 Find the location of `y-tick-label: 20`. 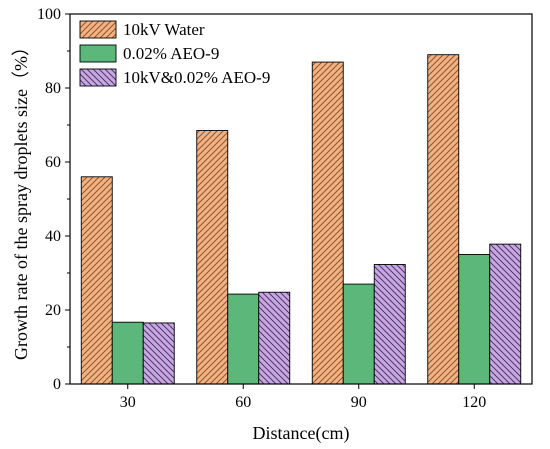

y-tick-label: 20 is located at coordinates (53, 310).